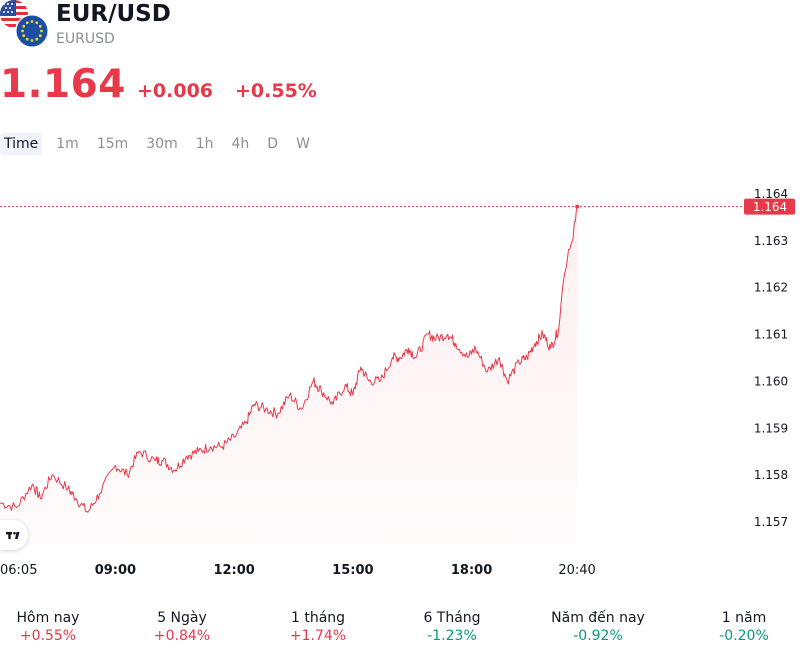 This screenshot has width=800, height=658. I want to click on timeframe-tabs: Time 1m 15m 30m 1h 4h D W, so click(162, 144).